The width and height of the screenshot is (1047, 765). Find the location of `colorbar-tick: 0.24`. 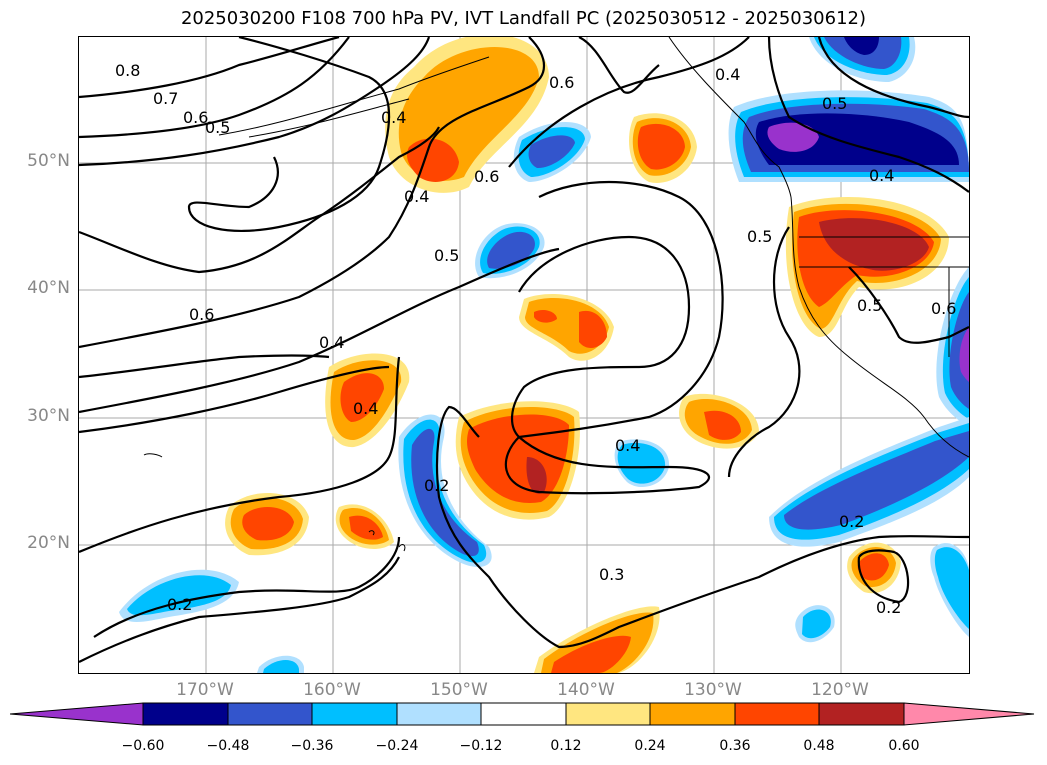

colorbar-tick: 0.24 is located at coordinates (650, 746).